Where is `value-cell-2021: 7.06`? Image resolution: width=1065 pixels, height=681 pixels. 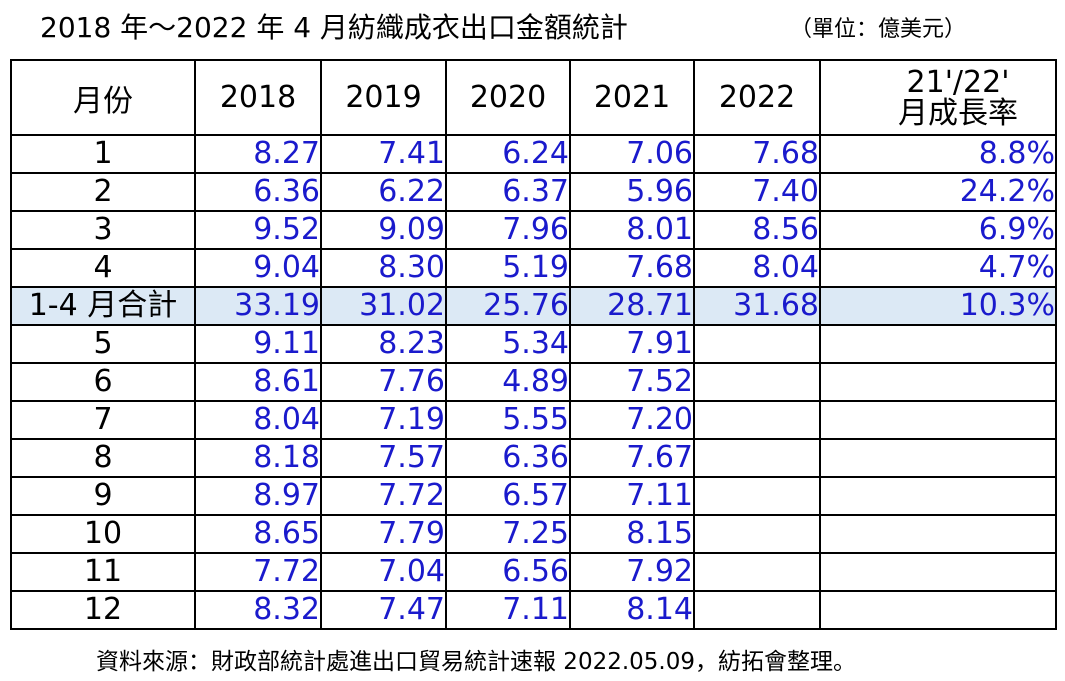
value-cell-2021: 7.06 is located at coordinates (632, 154).